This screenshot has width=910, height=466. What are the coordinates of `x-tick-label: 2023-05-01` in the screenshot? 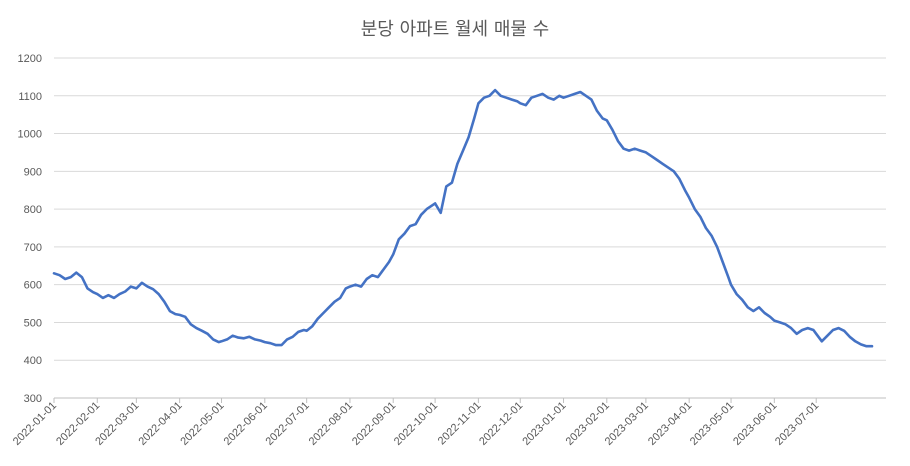 It's located at (712, 424).